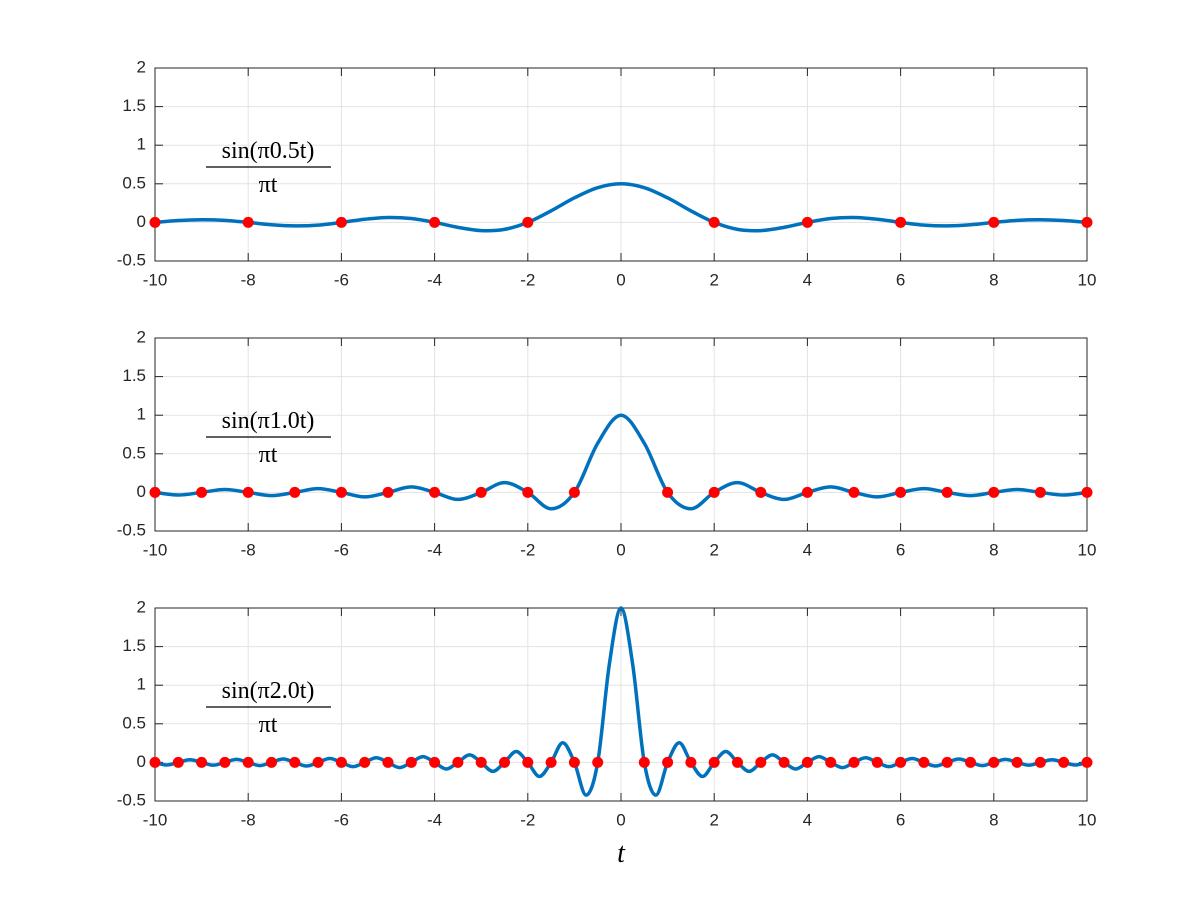 Image resolution: width=1200 pixels, height=900 pixels. What do you see at coordinates (268, 421) in the screenshot?
I see `annotation-numerator: sin(π1.0t)` at bounding box center [268, 421].